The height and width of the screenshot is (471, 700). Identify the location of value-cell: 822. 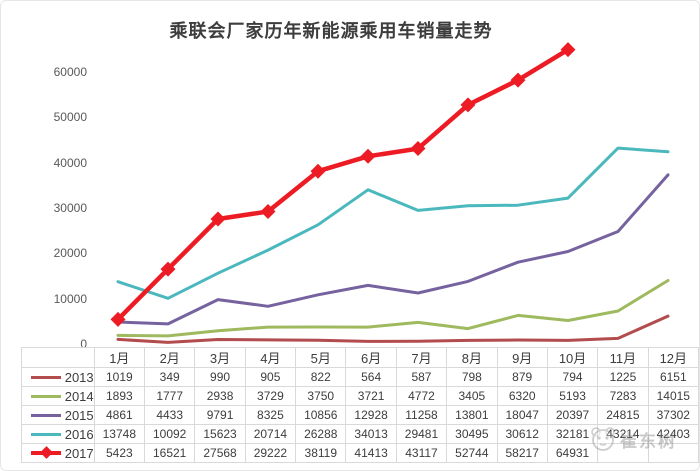
(321, 377).